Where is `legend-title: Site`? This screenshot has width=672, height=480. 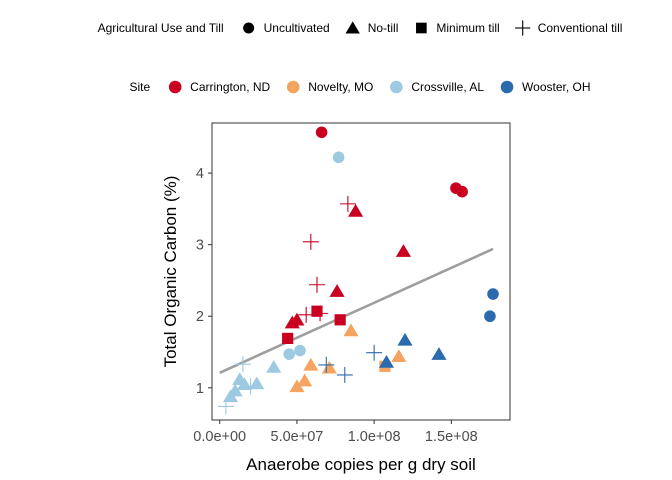
legend-title: Site is located at coordinates (139, 87).